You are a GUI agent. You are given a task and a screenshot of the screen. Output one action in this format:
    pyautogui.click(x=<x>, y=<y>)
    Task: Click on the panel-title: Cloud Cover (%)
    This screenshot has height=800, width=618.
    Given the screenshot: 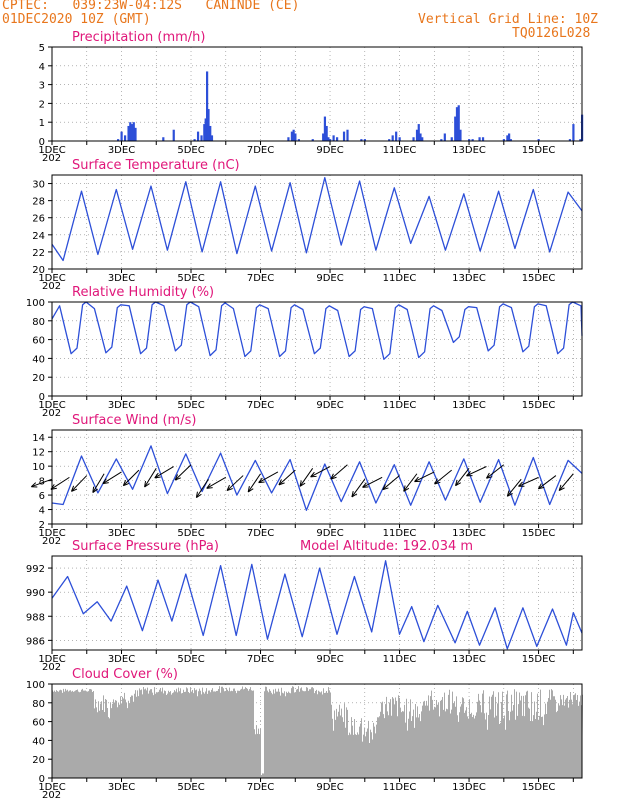 What is the action you would take?
    pyautogui.click(x=125, y=674)
    